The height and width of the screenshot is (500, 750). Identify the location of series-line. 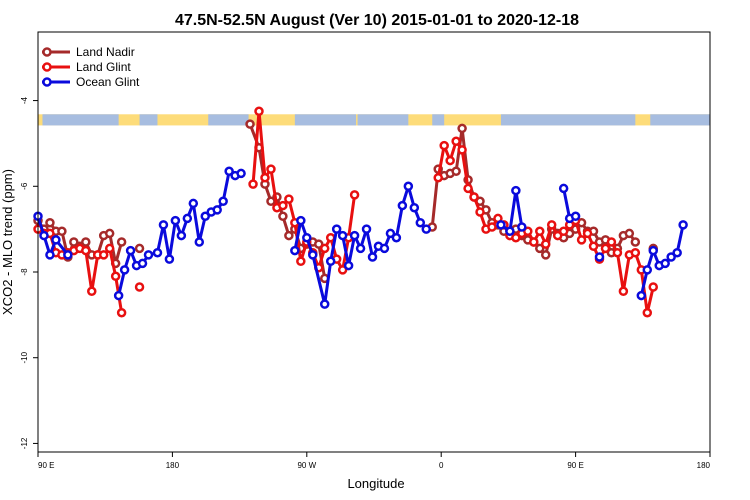
(545, 227).